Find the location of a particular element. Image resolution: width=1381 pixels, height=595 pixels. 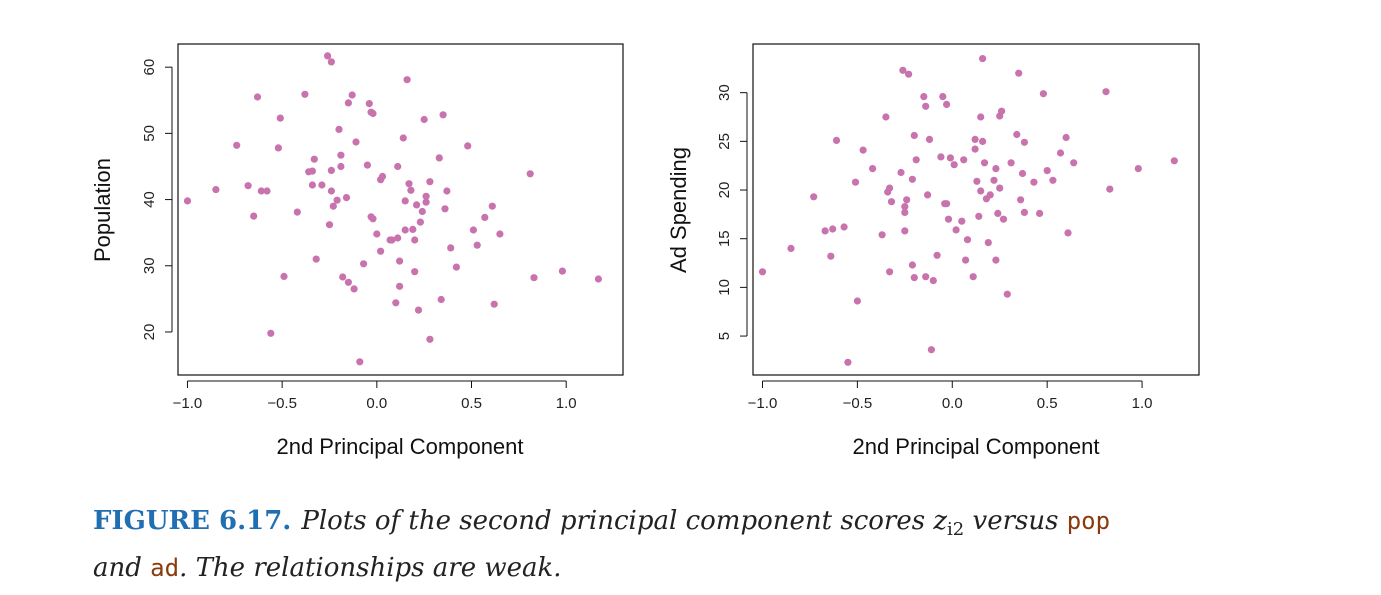

caption-text-part: and is located at coordinates (122, 568).